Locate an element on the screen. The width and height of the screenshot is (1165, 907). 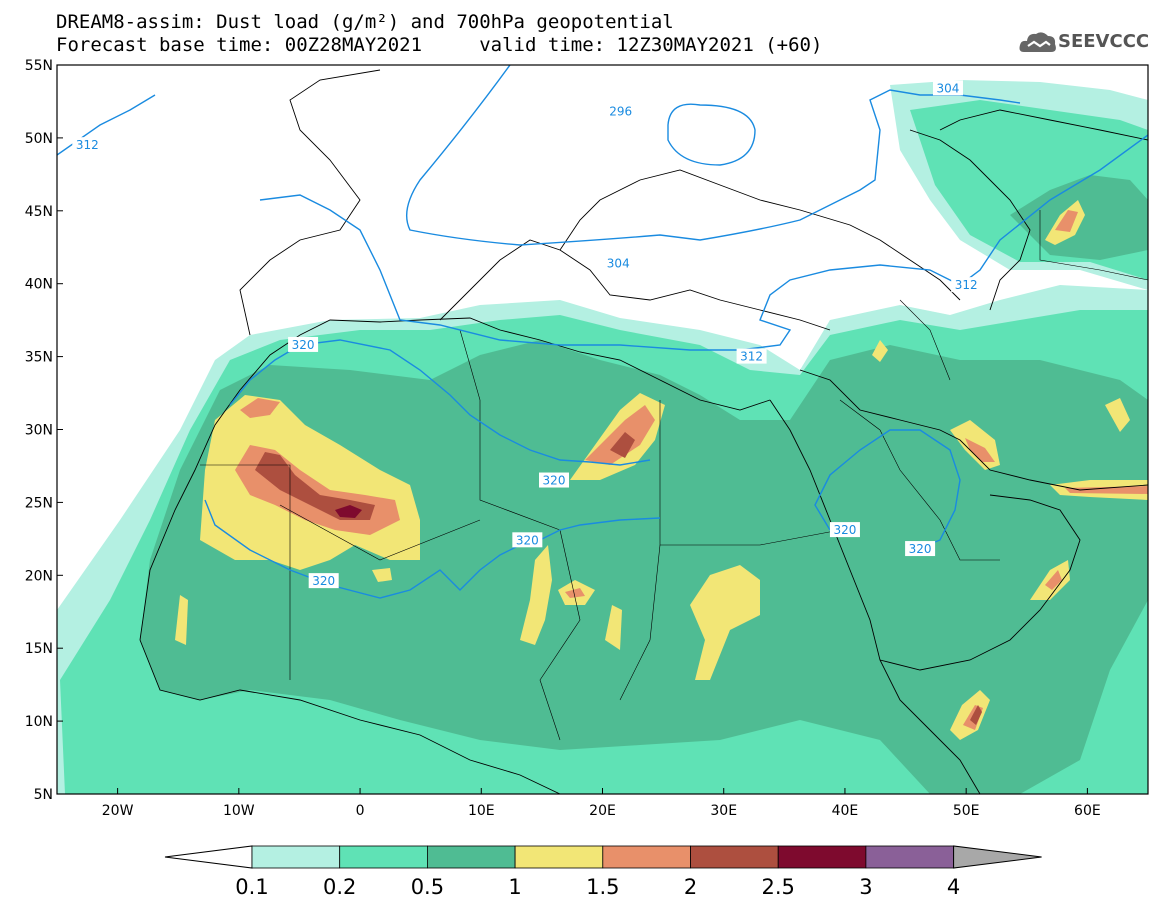
colorbar-label: 3 is located at coordinates (865, 887).